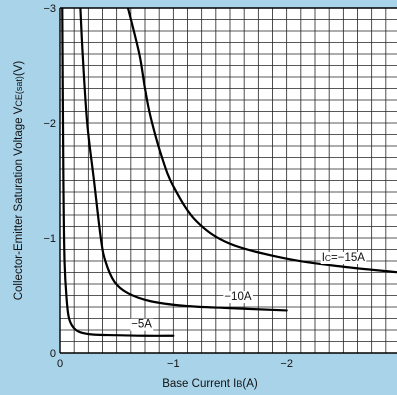  Describe the element at coordinates (49, 124) in the screenshot. I see `y-tick-label: −2` at that location.